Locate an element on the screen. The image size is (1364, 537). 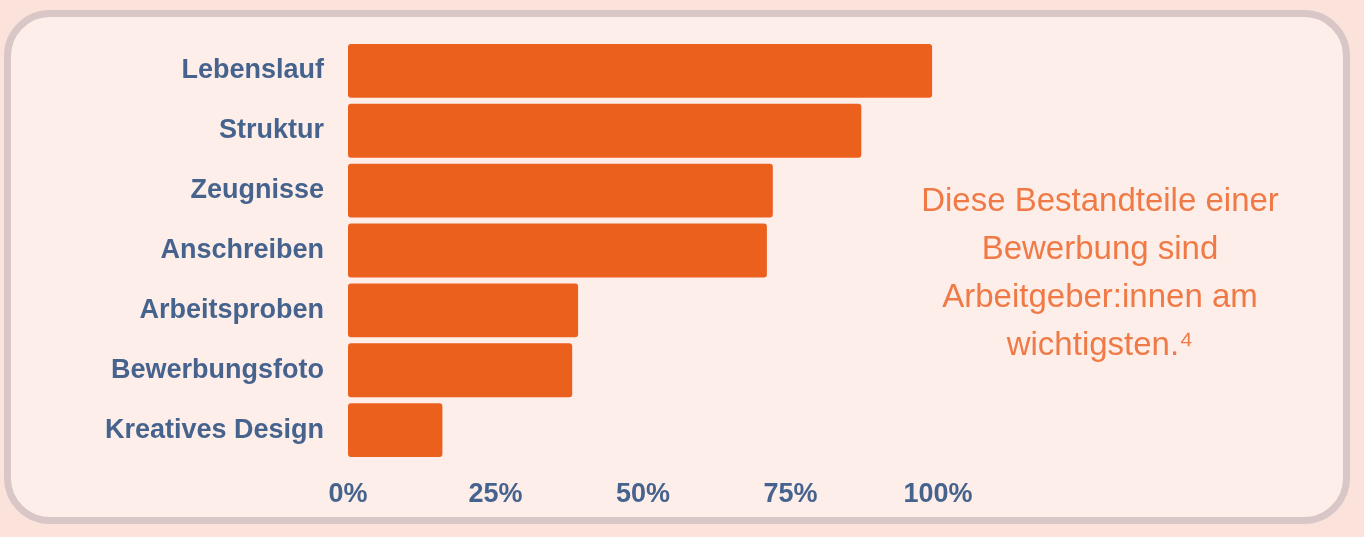
x-tick-label: 50% is located at coordinates (643, 492).